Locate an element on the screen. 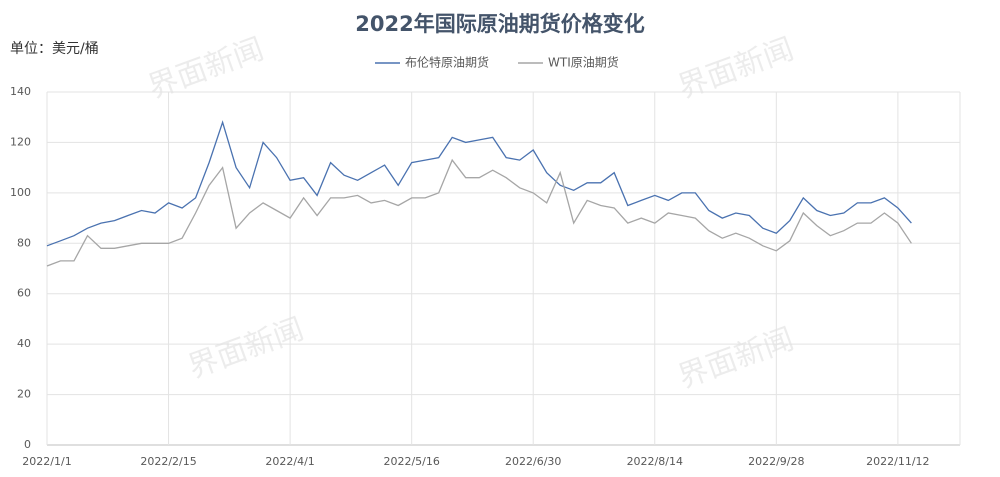 Image resolution: width=1000 pixels, height=477 pixels. legend-label: 布伦特原油期货 is located at coordinates (447, 62).